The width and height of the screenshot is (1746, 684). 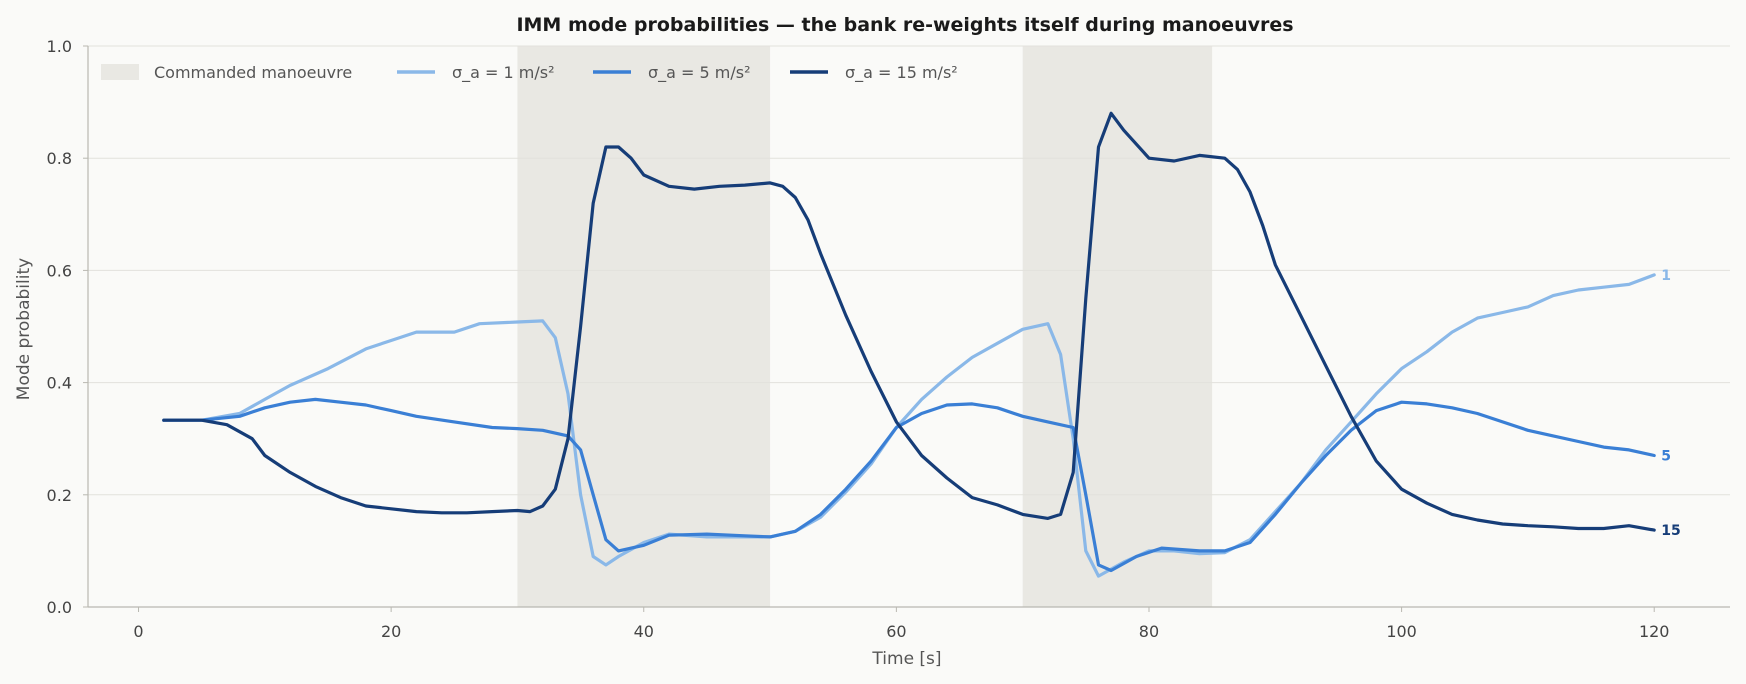 I want to click on x-tick-label: 40, so click(x=644, y=631).